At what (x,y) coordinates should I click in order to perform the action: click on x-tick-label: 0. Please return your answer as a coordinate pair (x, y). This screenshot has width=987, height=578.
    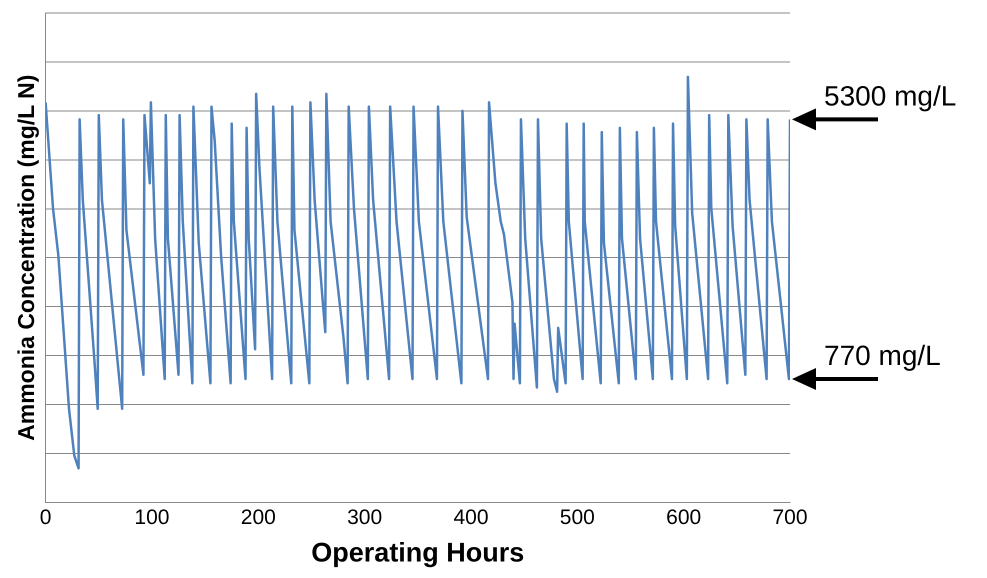
    Looking at the image, I should click on (46, 517).